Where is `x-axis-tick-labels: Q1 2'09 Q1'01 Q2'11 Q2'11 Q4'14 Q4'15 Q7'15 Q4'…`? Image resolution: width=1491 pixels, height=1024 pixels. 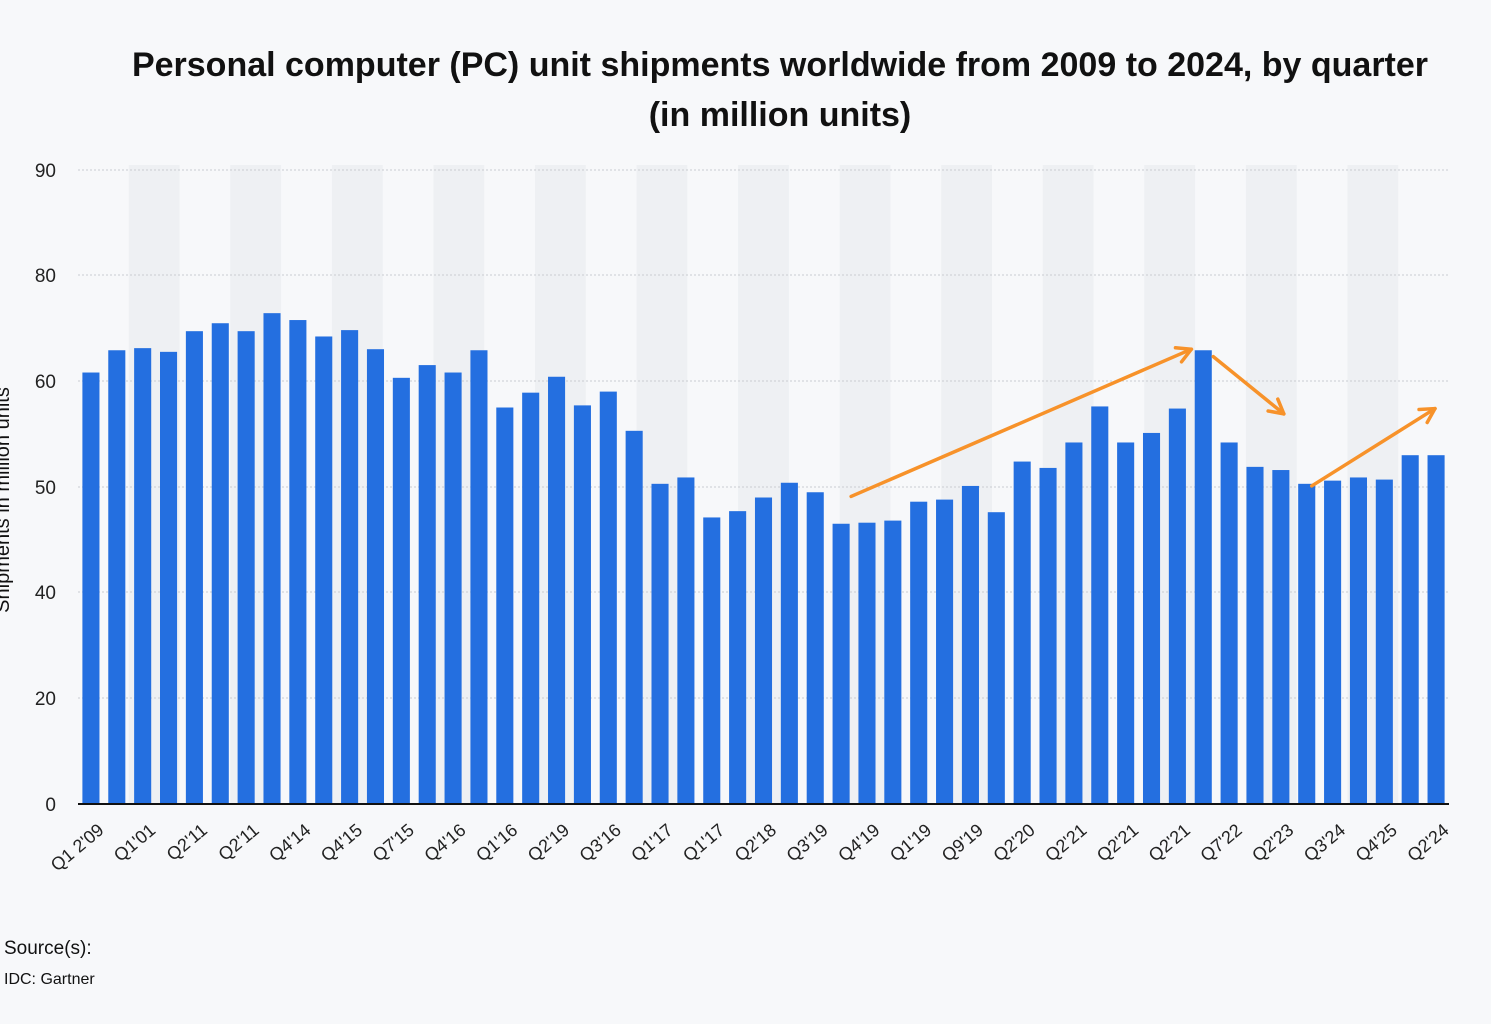 x-axis-tick-labels: Q1 2'09 Q1'01 Q2'11 Q2'11 Q4'14 Q4'15 Q7'15 Q4'… is located at coordinates (750, 847).